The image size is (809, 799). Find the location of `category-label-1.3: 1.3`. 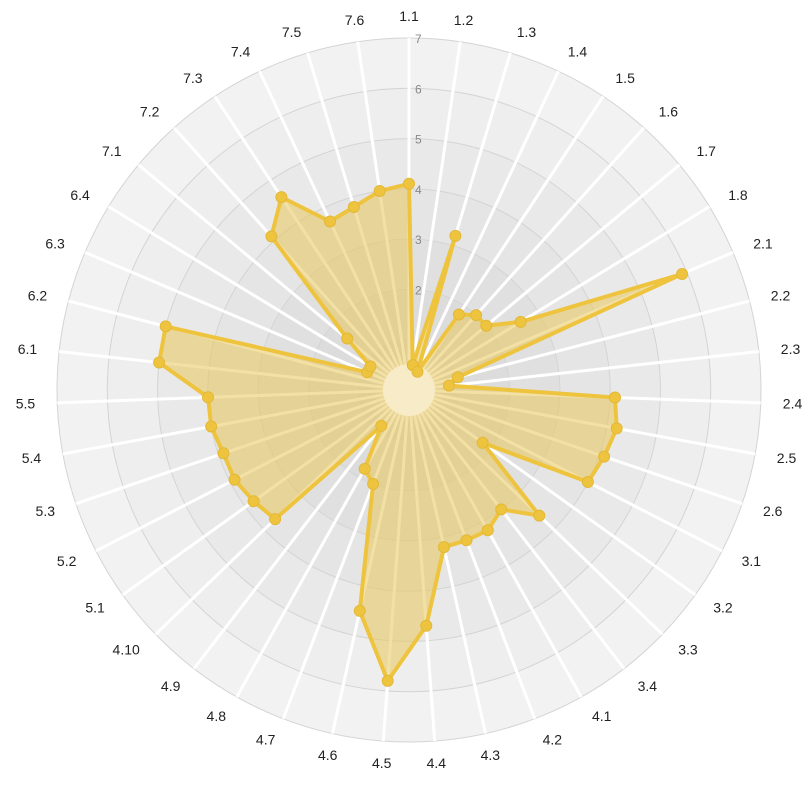

category-label-1.3: 1.3 is located at coordinates (527, 32).